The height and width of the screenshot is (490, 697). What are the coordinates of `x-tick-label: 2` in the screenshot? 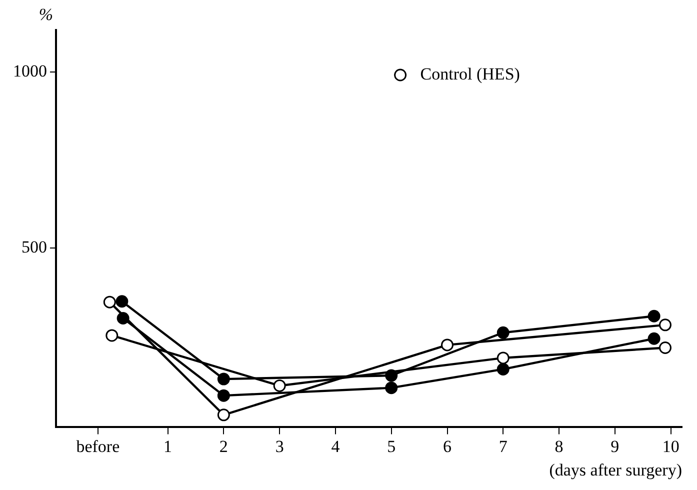 It's located at (223, 446).